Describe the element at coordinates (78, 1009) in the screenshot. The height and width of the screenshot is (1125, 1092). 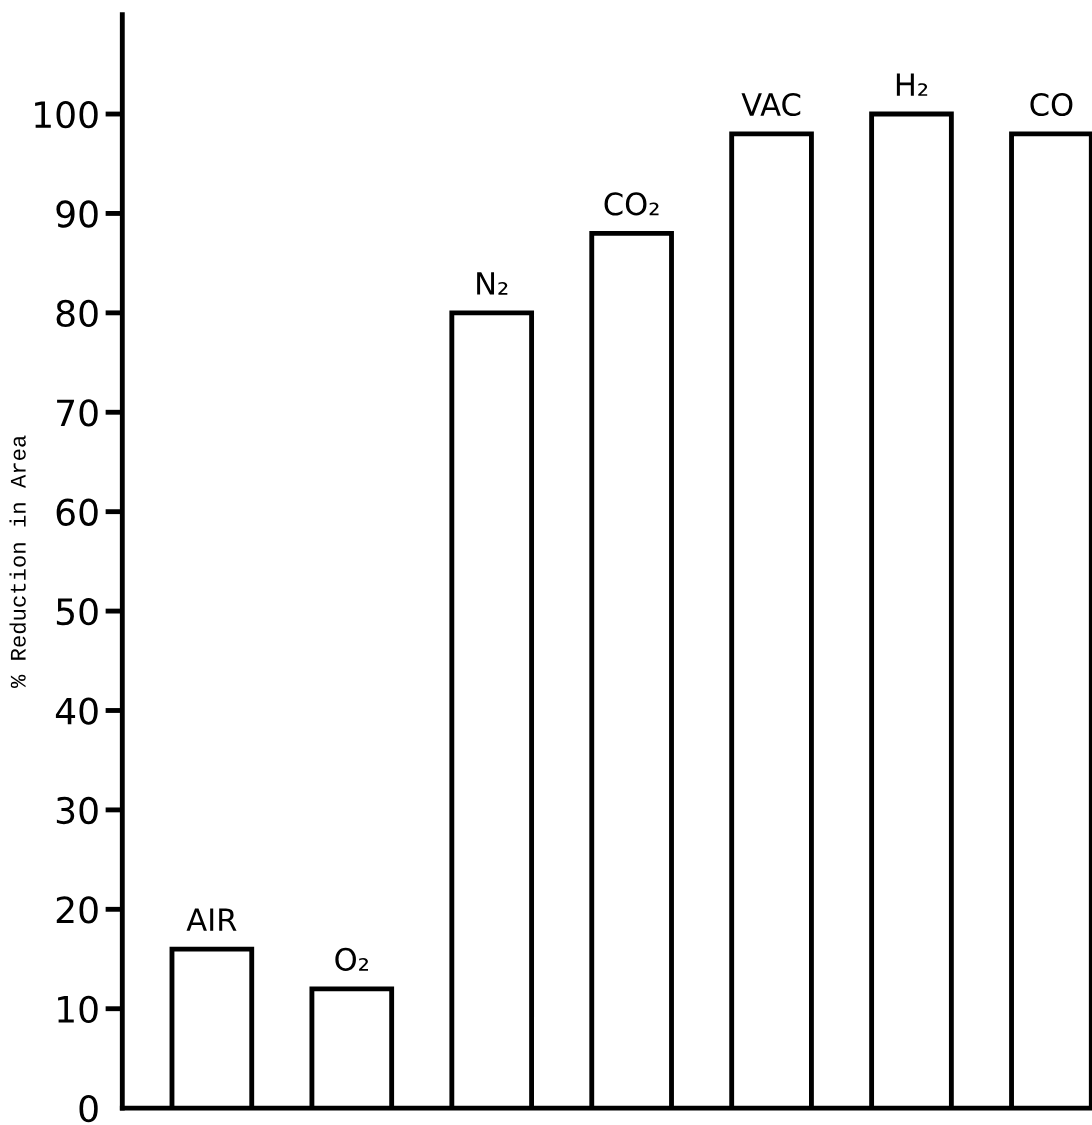
I see `y-tick-label: 10` at that location.